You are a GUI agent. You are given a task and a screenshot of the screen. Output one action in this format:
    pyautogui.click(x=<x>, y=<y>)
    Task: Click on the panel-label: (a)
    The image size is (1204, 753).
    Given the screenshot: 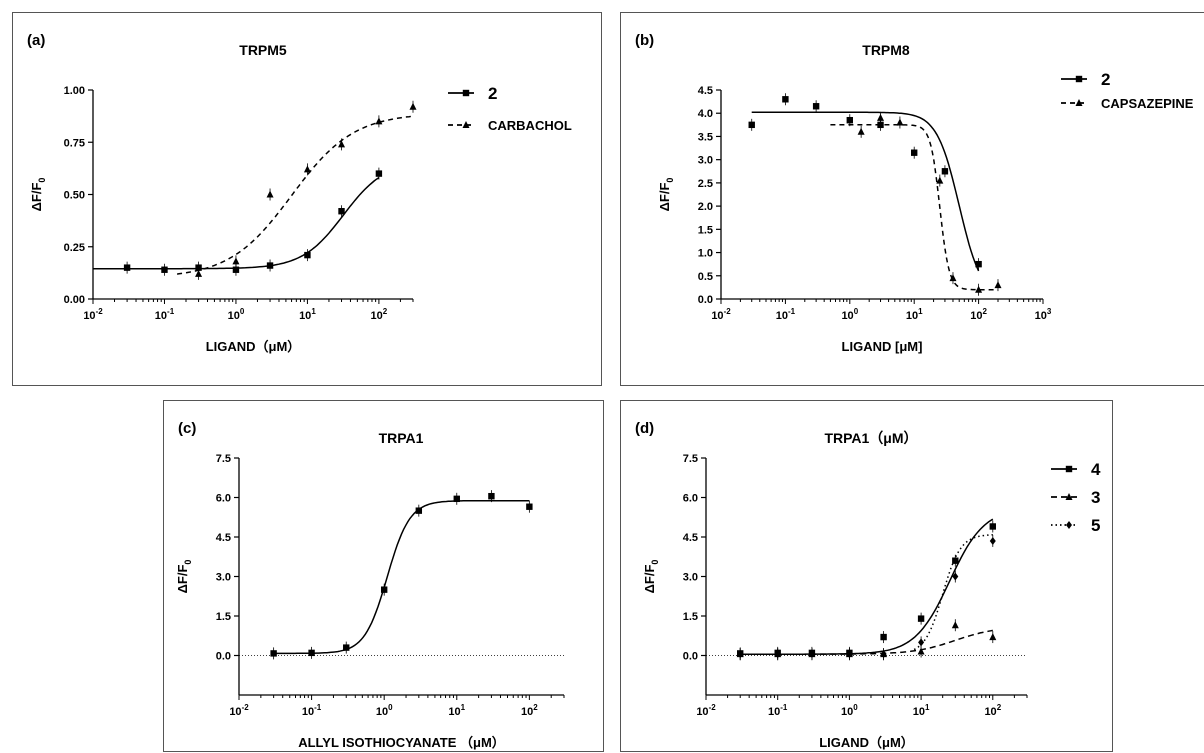 What is the action you would take?
    pyautogui.click(x=36, y=40)
    